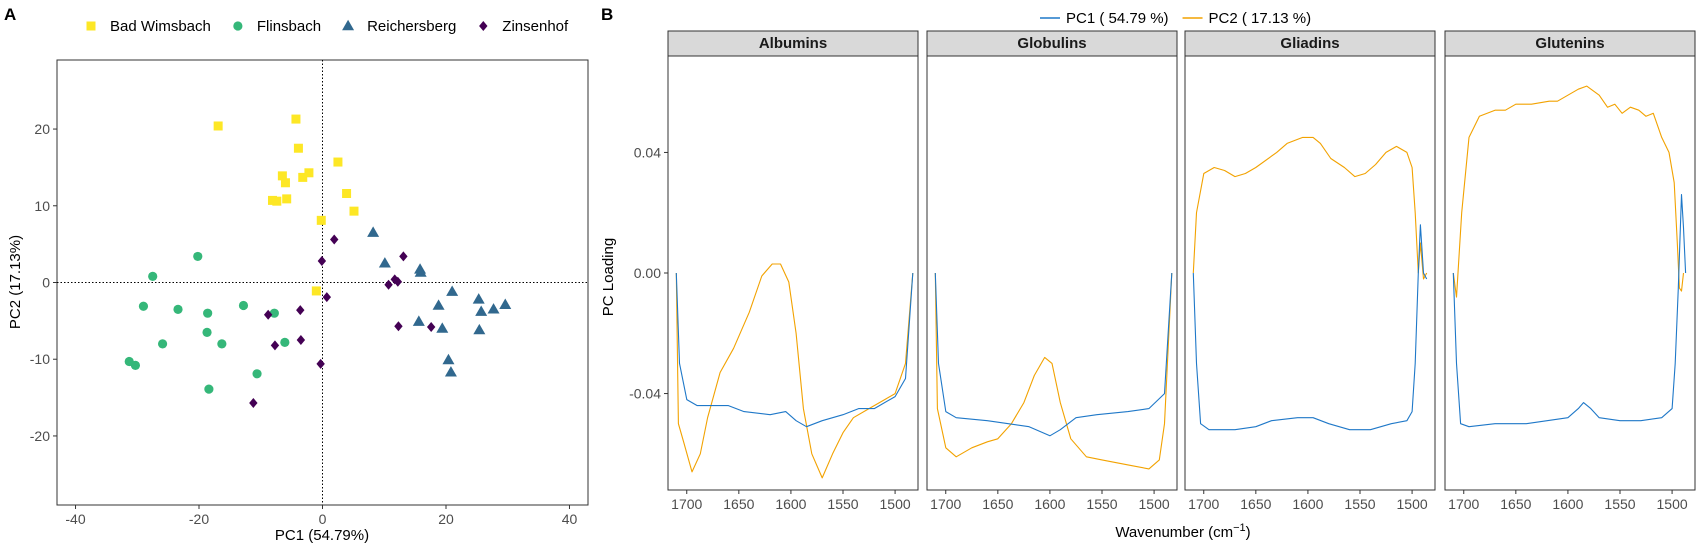 The height and width of the screenshot is (550, 1700). Describe the element at coordinates (75, 519) in the screenshot. I see `scatter-x-tick-label: -40` at that location.